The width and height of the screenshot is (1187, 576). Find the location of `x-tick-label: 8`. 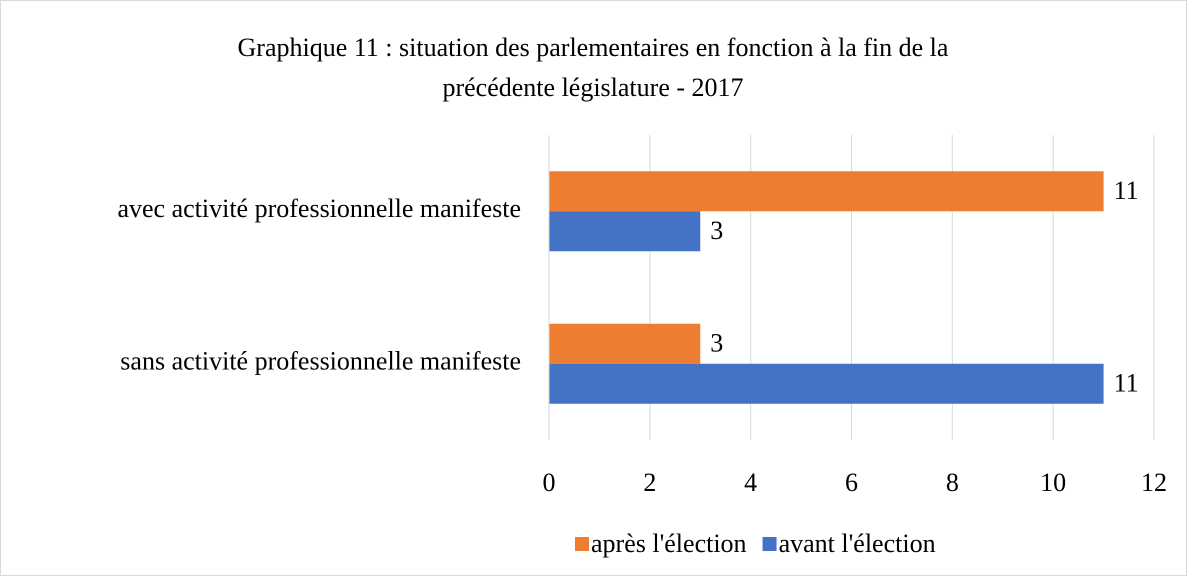

x-tick-label: 8 is located at coordinates (952, 482).